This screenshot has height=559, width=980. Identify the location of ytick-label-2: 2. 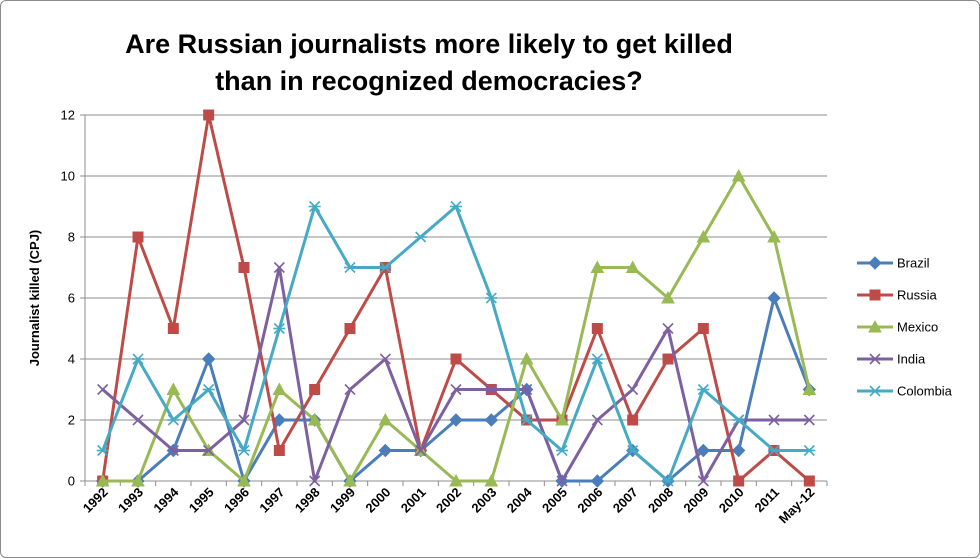
(71, 420).